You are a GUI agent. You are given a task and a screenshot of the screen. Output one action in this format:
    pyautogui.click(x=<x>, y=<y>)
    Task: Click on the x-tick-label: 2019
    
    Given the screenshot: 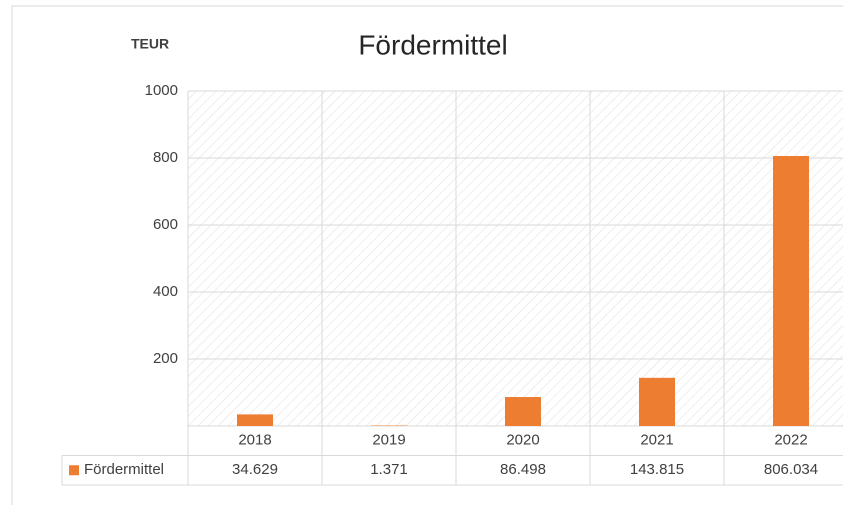 What is the action you would take?
    pyautogui.click(x=388, y=440)
    